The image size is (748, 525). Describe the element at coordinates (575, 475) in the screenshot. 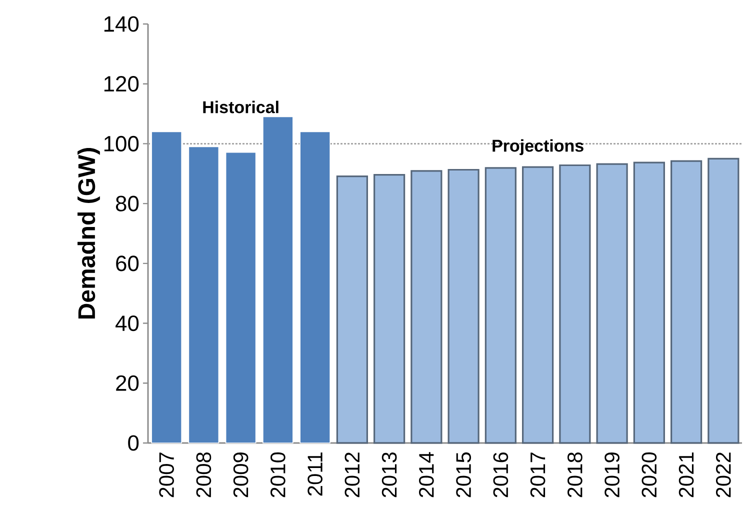

I see `x-tick-label: 2018` at that location.